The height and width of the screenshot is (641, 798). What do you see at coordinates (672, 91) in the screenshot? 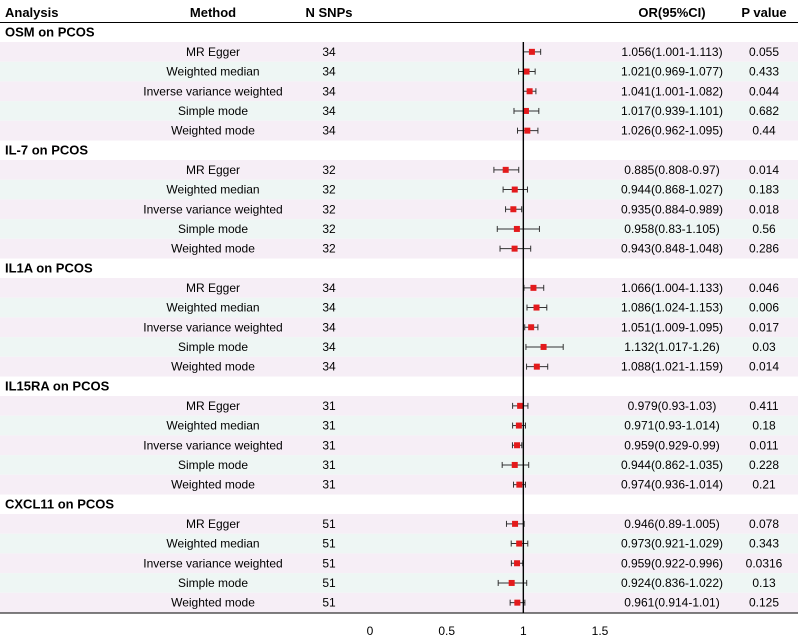
I see `or-ci-text: 1.041(1.001-1.082)` at bounding box center [672, 91].